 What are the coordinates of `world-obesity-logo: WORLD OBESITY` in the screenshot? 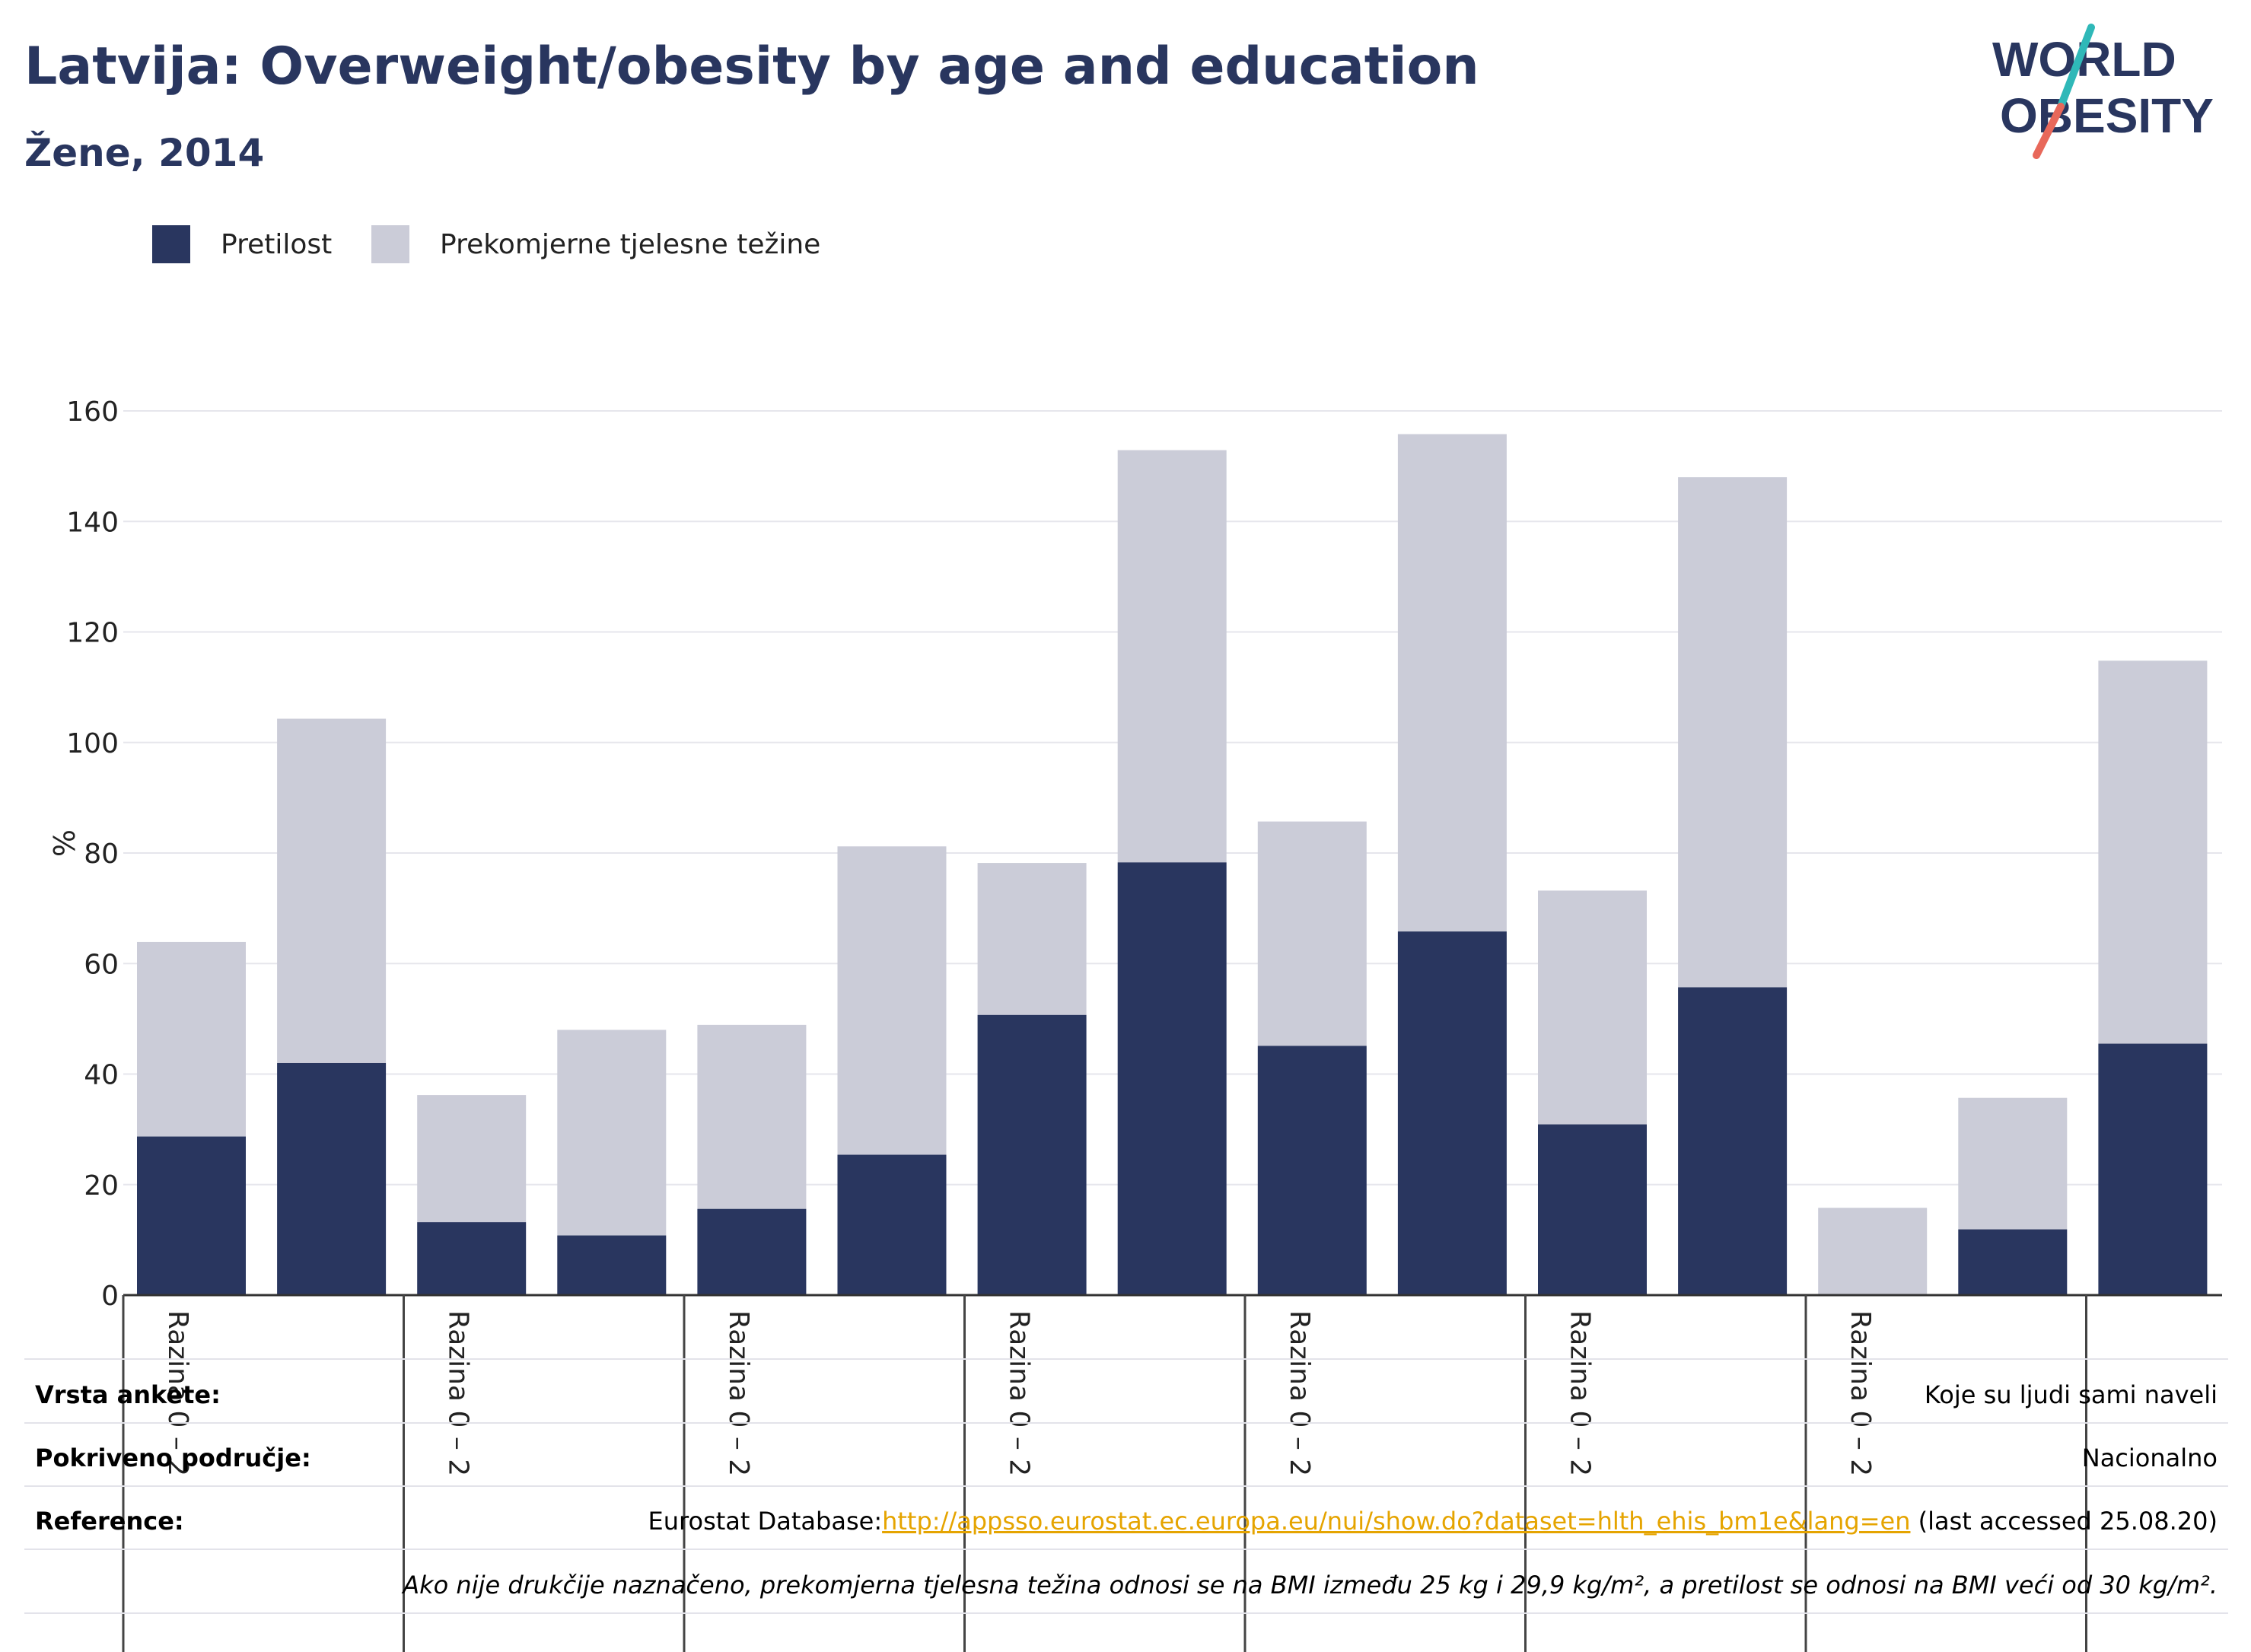 It's located at (2103, 91).